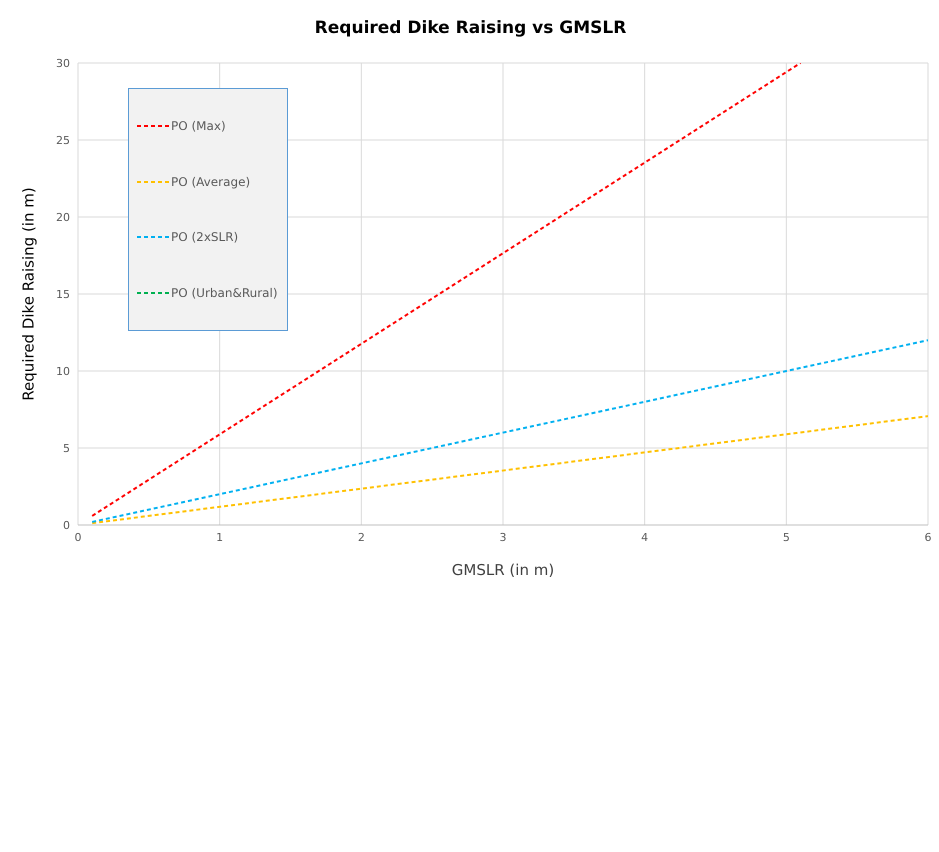 The width and height of the screenshot is (939, 852). What do you see at coordinates (63, 63) in the screenshot?
I see `y-tick-label: 30` at bounding box center [63, 63].